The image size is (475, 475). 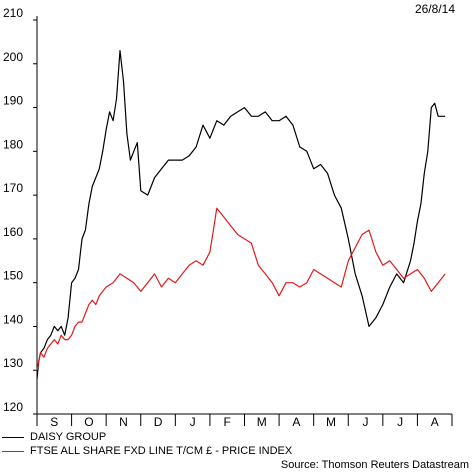 I want to click on y-tick-label: 140, so click(x=13, y=319).